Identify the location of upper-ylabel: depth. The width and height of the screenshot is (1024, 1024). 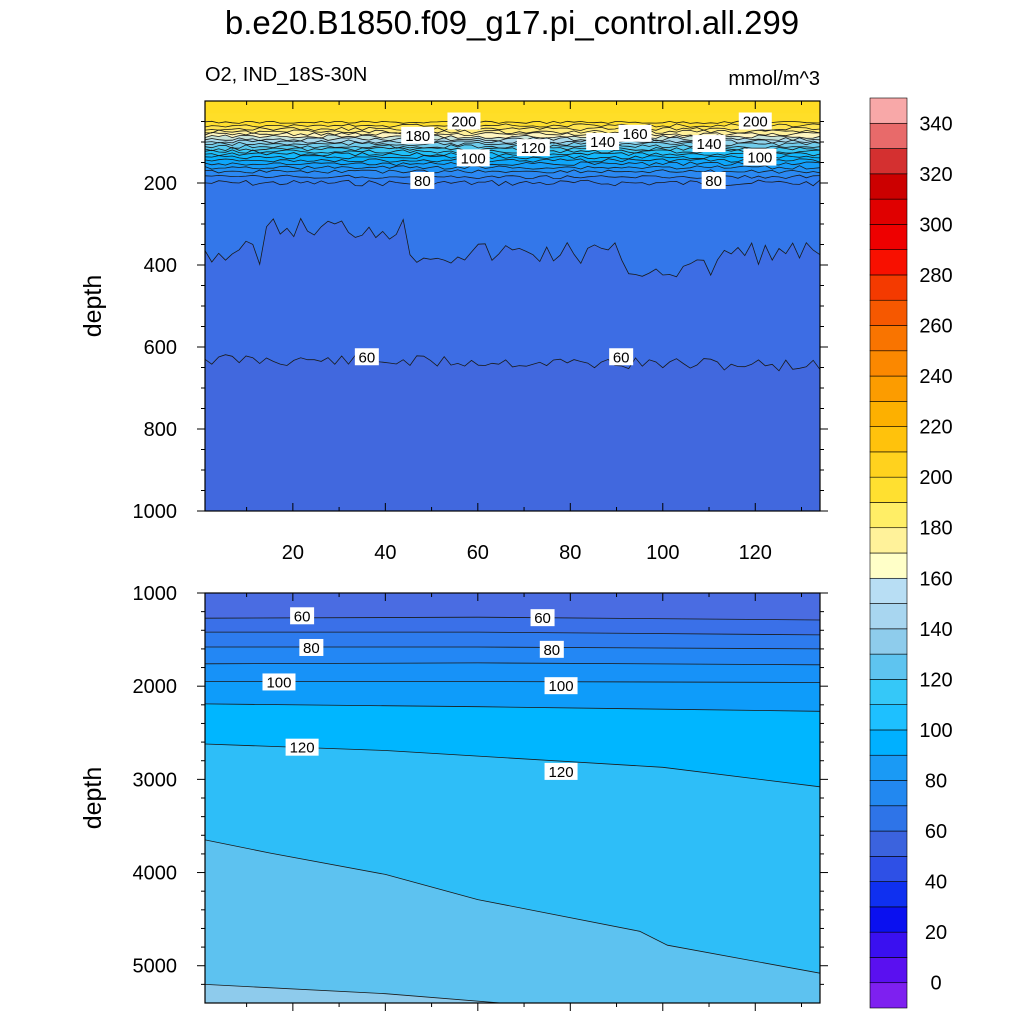
(93, 306).